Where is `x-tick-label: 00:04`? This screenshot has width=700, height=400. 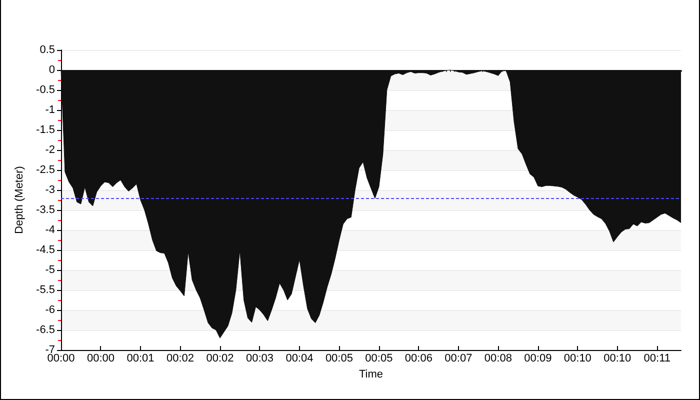 x-tick-label: 00:04 is located at coordinates (300, 358).